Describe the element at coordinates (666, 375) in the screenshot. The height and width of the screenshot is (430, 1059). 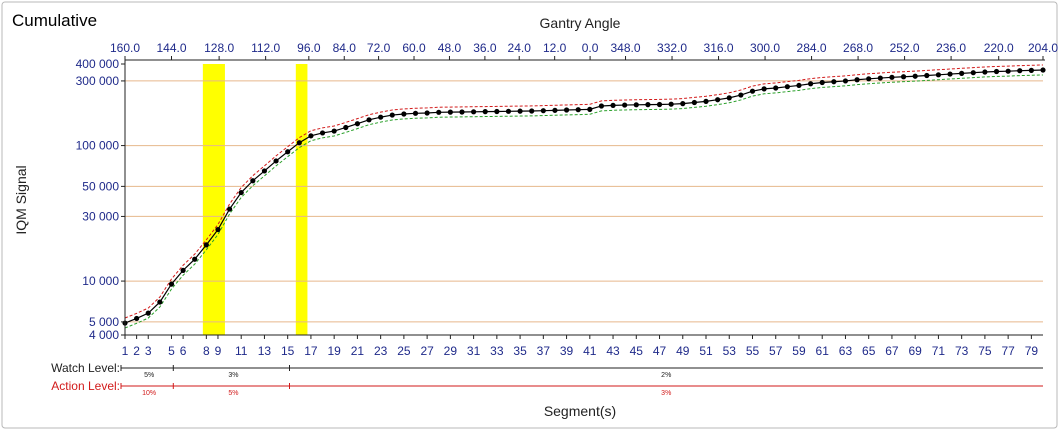
I see `watch-level-value: 2%` at that location.